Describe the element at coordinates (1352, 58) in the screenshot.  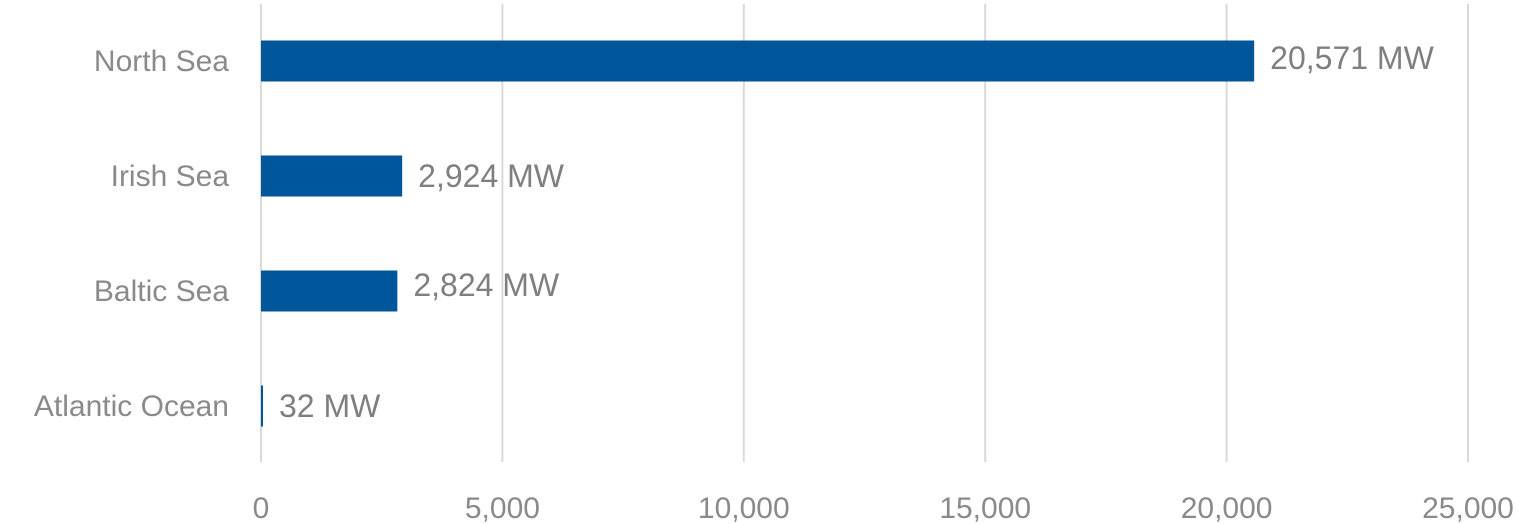
I see `data-label: 20,571 MW` at that location.